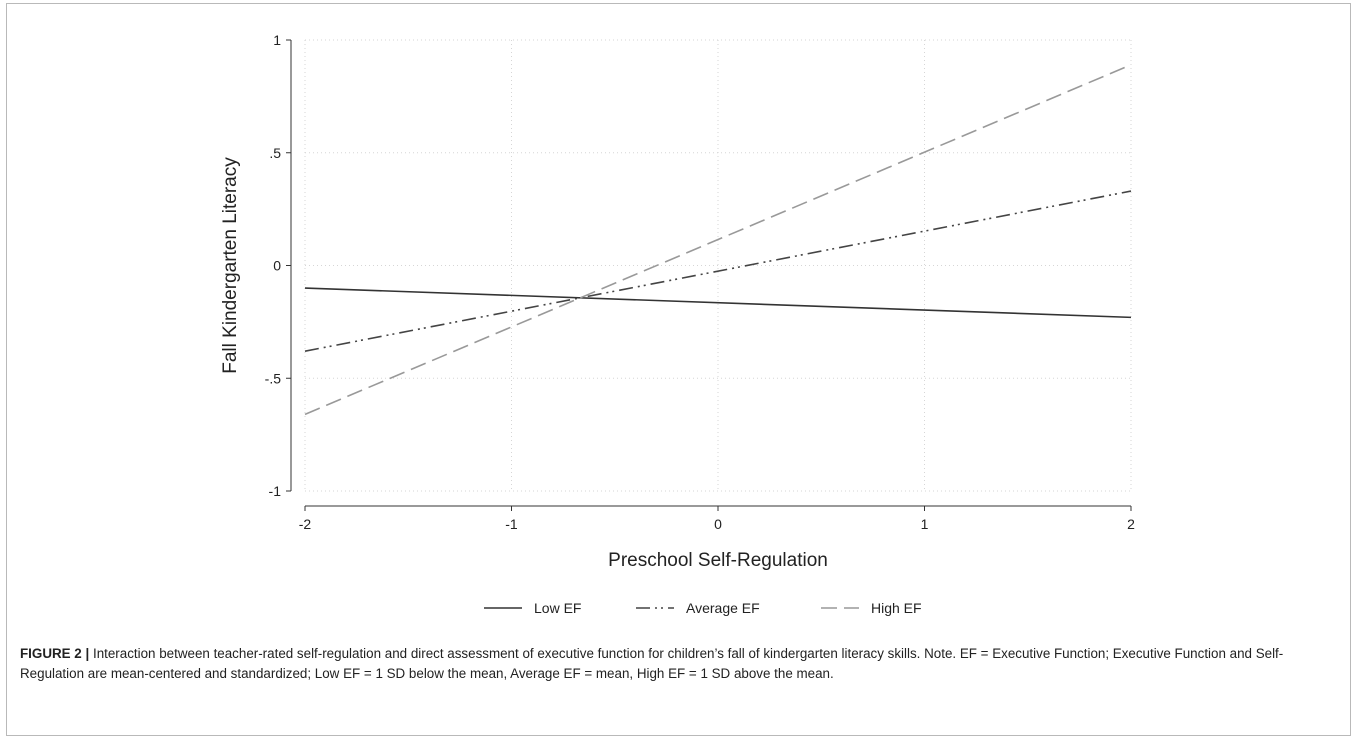  Describe the element at coordinates (277, 266) in the screenshot. I see `y-tick-label: 0` at that location.